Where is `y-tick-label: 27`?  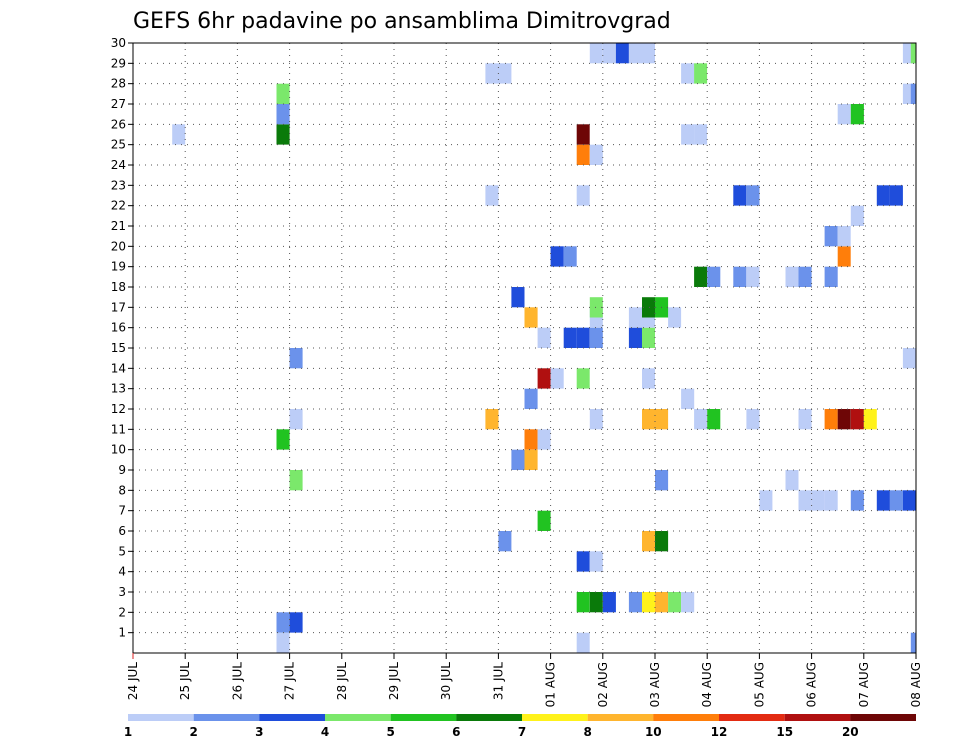 y-tick-label: 27 is located at coordinates (118, 104).